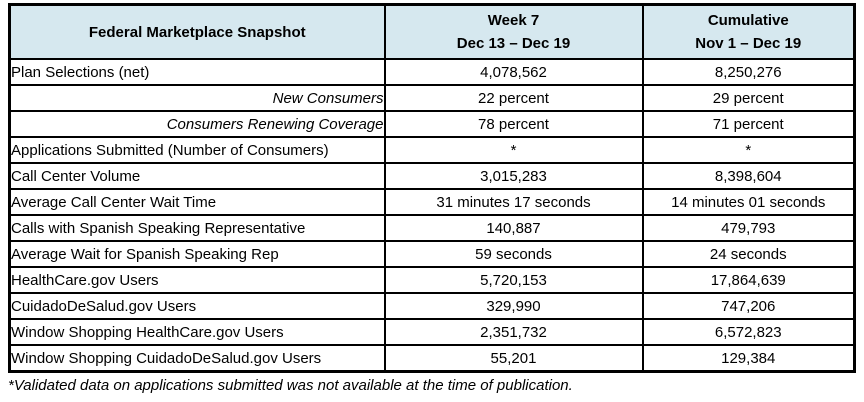  I want to click on week-value-cell: 31 minutes 17 seconds, so click(513, 202).